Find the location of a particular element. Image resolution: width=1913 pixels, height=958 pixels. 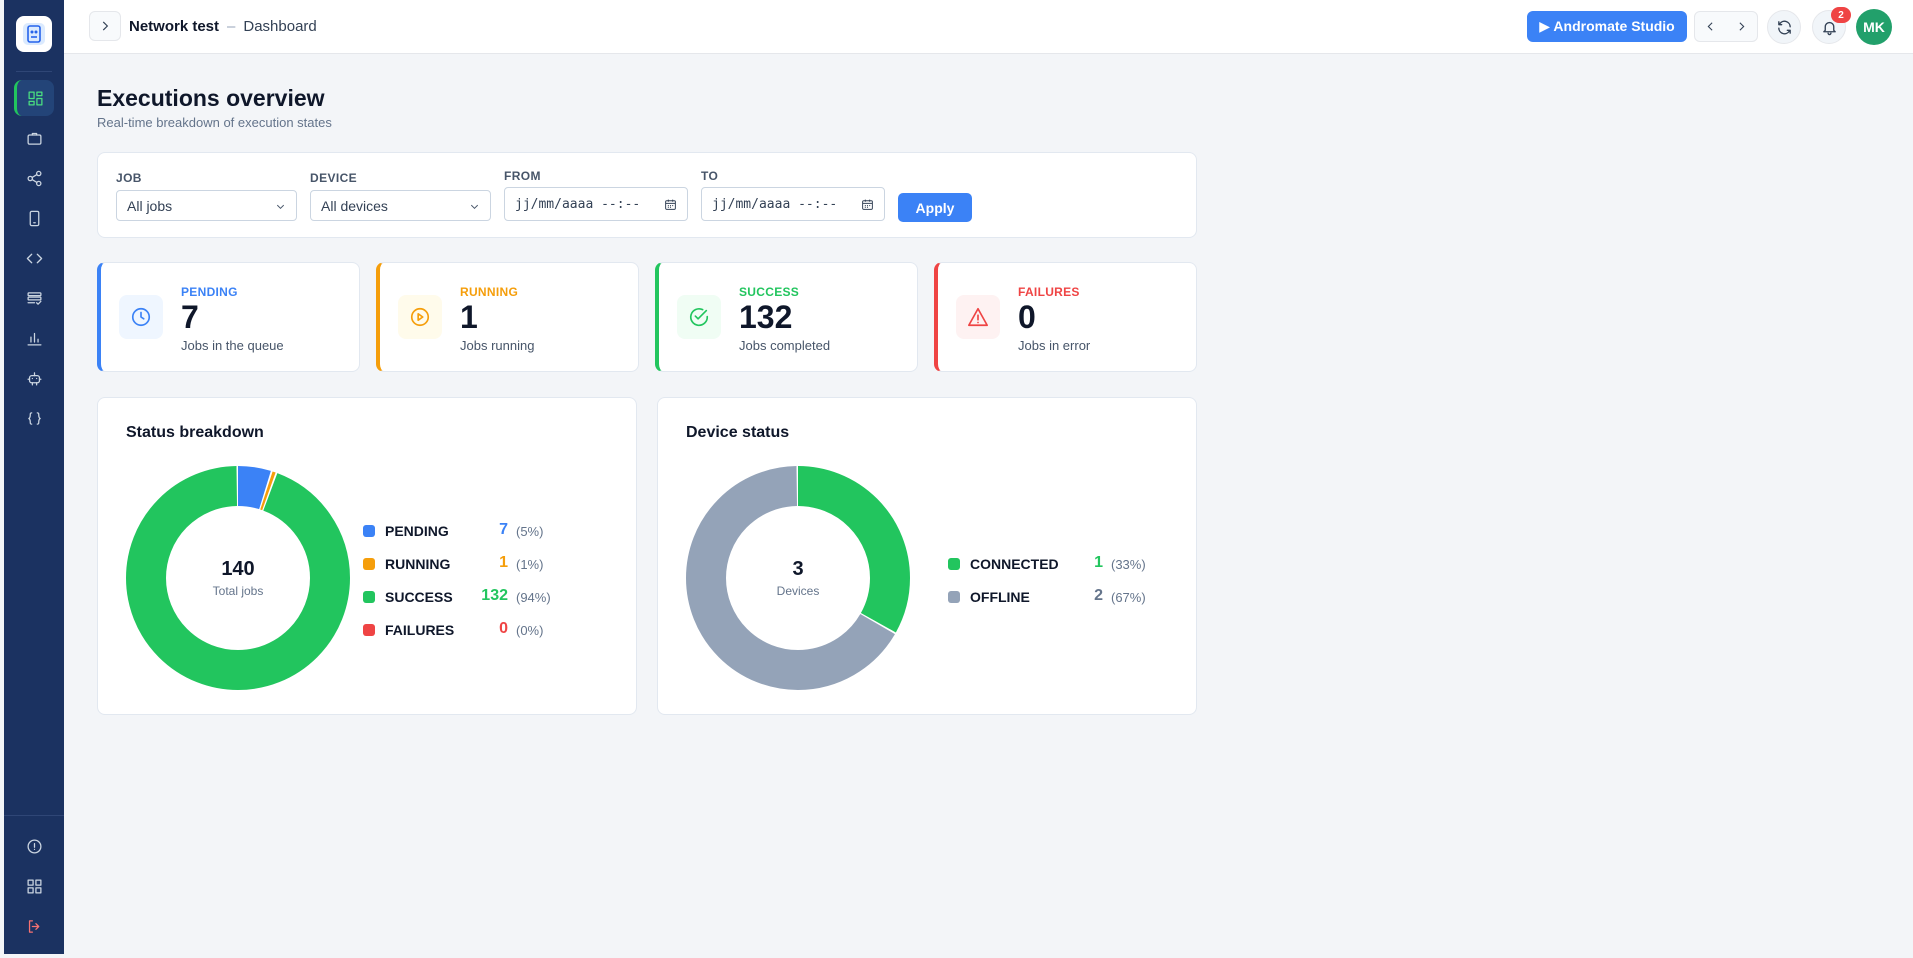

legend-label: OFFLINE is located at coordinates (1000, 597).